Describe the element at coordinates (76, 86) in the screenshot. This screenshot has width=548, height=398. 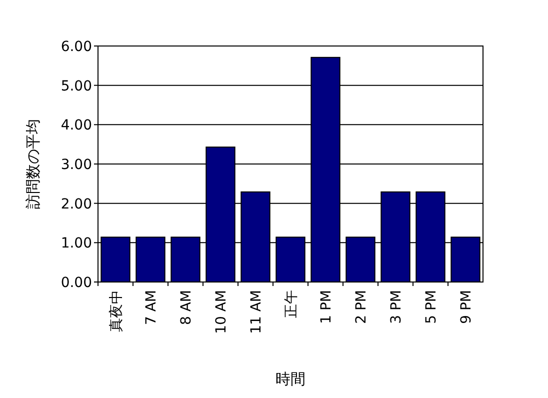
I see `y-tick-label: 5.00` at that location.